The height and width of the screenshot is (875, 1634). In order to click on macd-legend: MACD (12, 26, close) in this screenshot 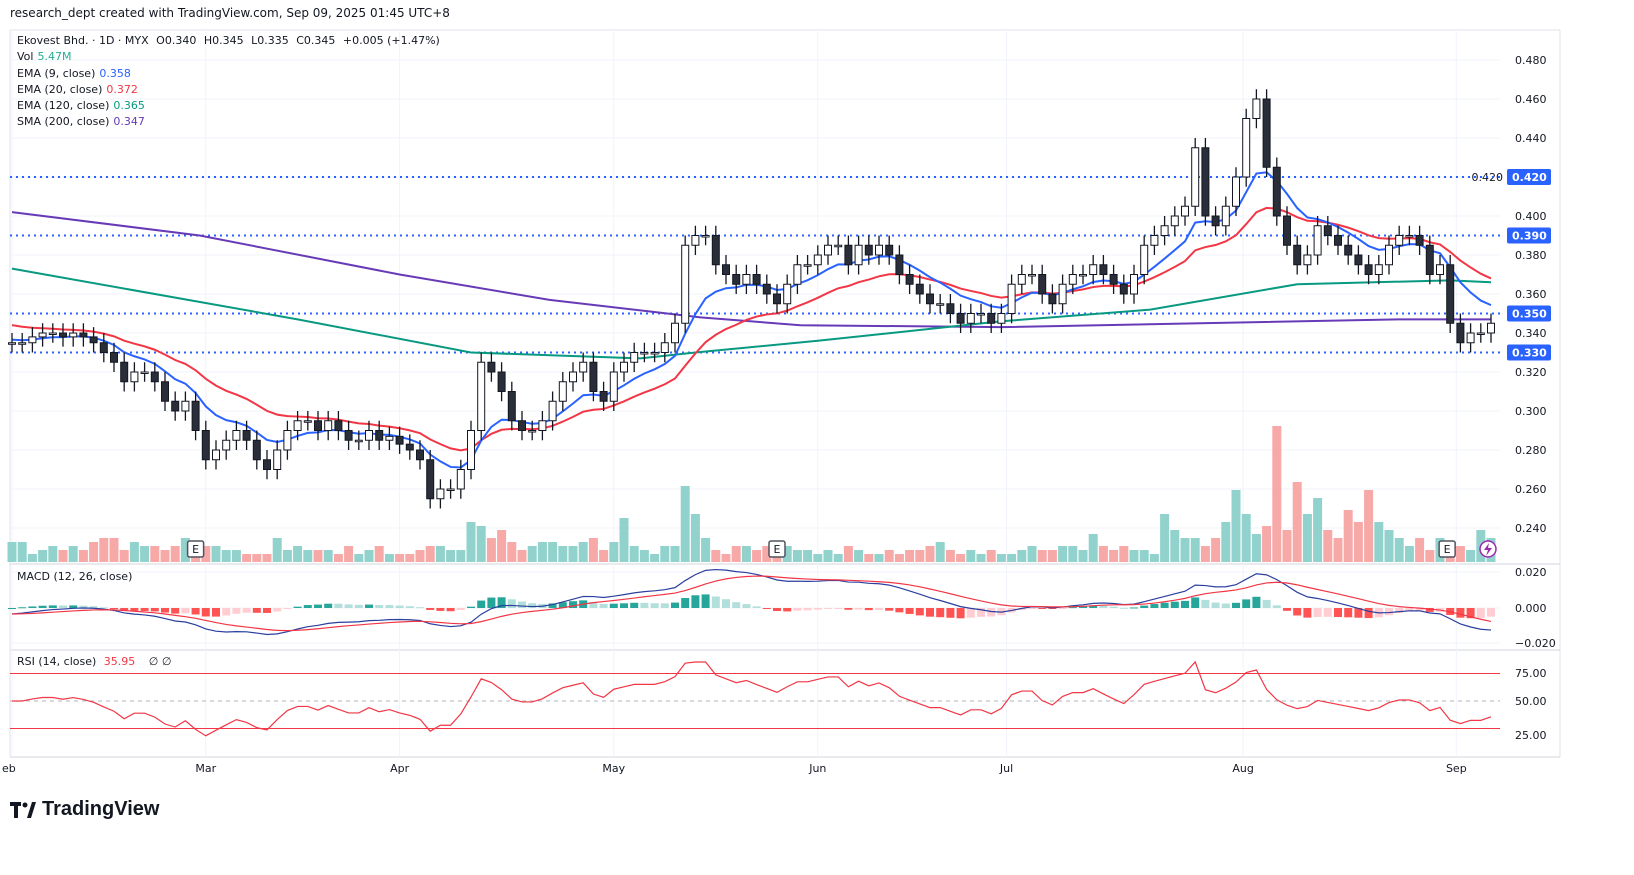, I will do `click(75, 576)`.